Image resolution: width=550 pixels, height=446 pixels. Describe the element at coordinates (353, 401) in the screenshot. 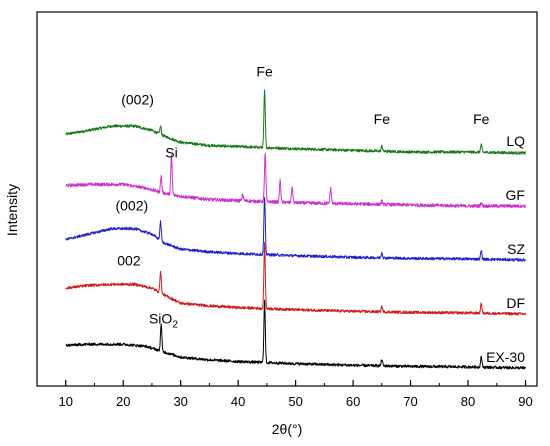

I see `x-tick-label-60: 60` at that location.